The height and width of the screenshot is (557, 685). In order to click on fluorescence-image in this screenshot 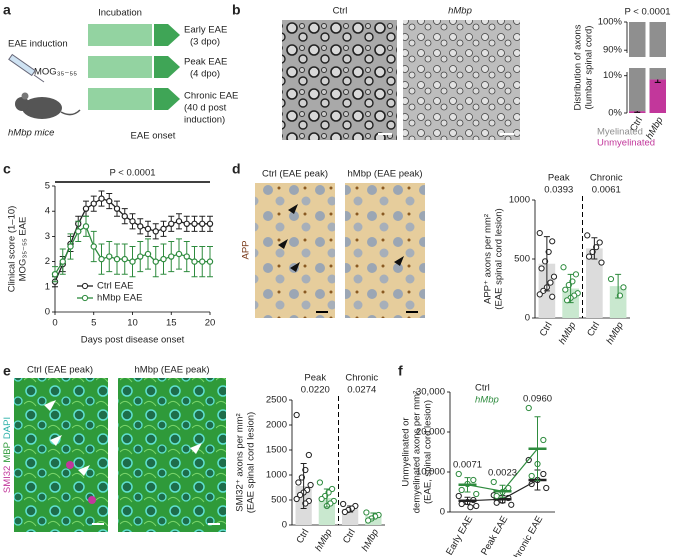, I will do `click(61, 455)`.